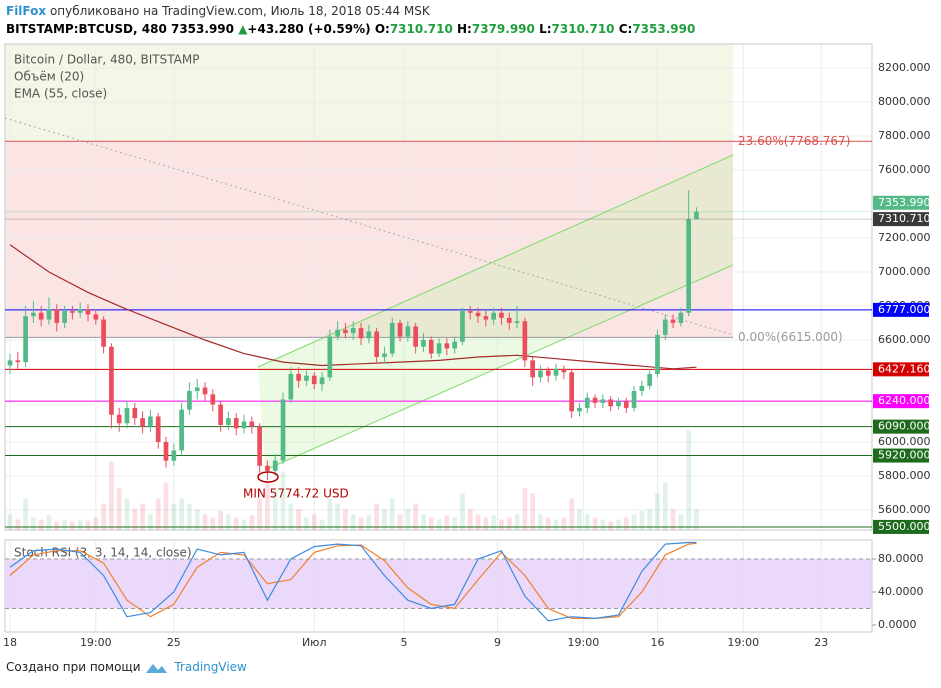 The height and width of the screenshot is (688, 941). What do you see at coordinates (794, 141) in the screenshot?
I see `fib-label: 23.60%(7768.767)` at bounding box center [794, 141].